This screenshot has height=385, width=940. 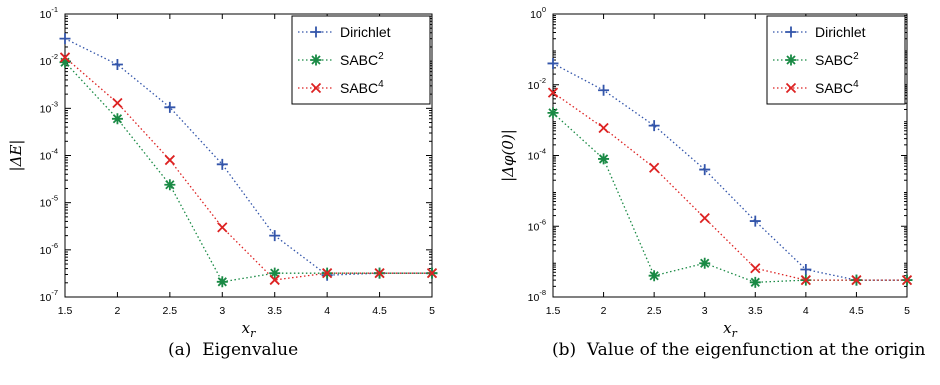 What do you see at coordinates (508, 155) in the screenshot?
I see `y-axis-label: |Δφ(0)|` at bounding box center [508, 155].